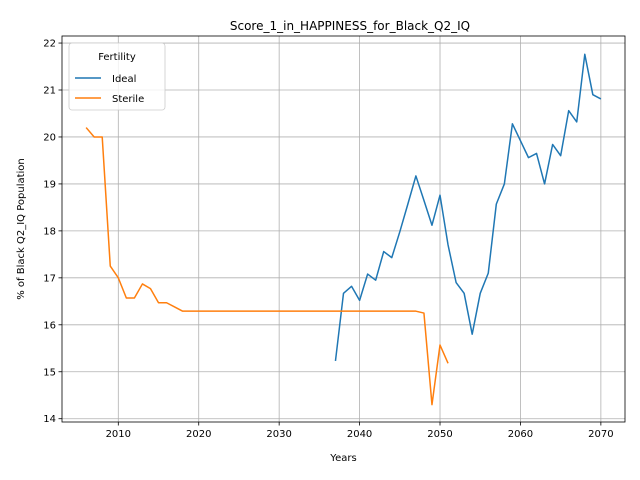 The height and width of the screenshot is (480, 640). What do you see at coordinates (118, 434) in the screenshot?
I see `x-tick-label: 2010` at bounding box center [118, 434].